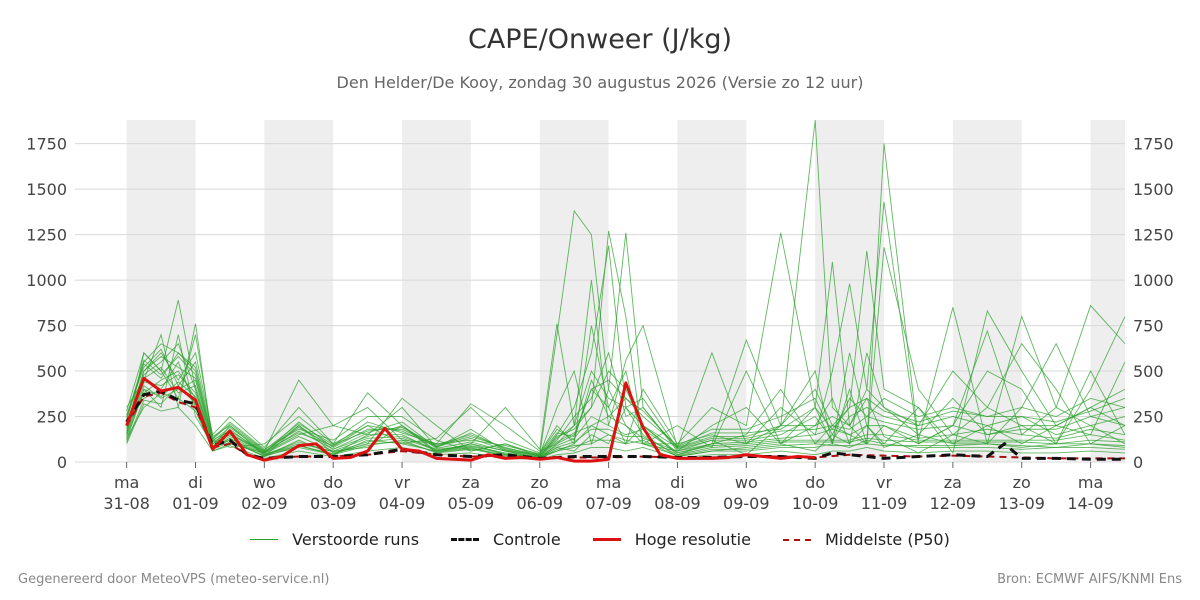 The image size is (1200, 600). Describe the element at coordinates (1153, 280) in the screenshot. I see `y-tick-label-right: 1000` at that location.